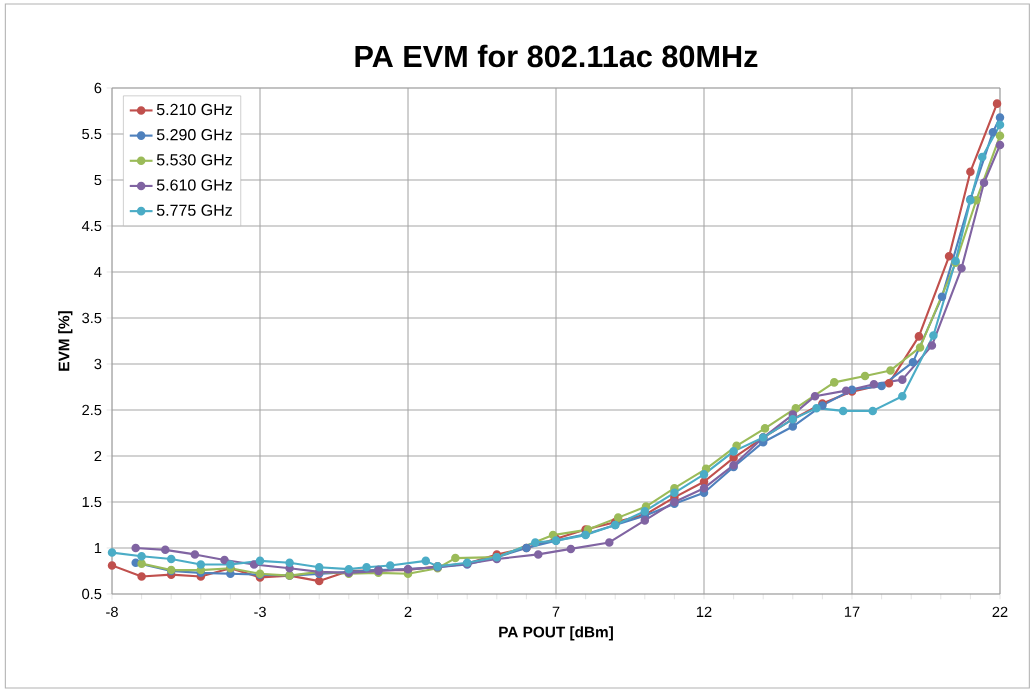 The image size is (1031, 692). I want to click on y-tick-label: 4, so click(98, 272).